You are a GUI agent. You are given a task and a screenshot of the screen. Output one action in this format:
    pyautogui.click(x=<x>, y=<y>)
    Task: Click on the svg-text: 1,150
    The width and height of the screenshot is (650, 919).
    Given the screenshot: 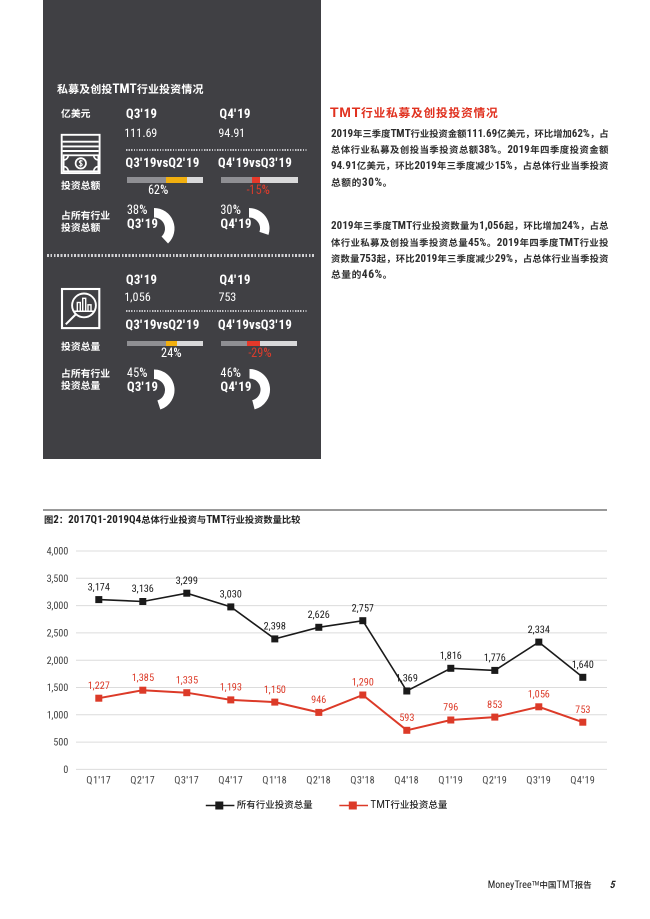 What is the action you would take?
    pyautogui.click(x=275, y=689)
    